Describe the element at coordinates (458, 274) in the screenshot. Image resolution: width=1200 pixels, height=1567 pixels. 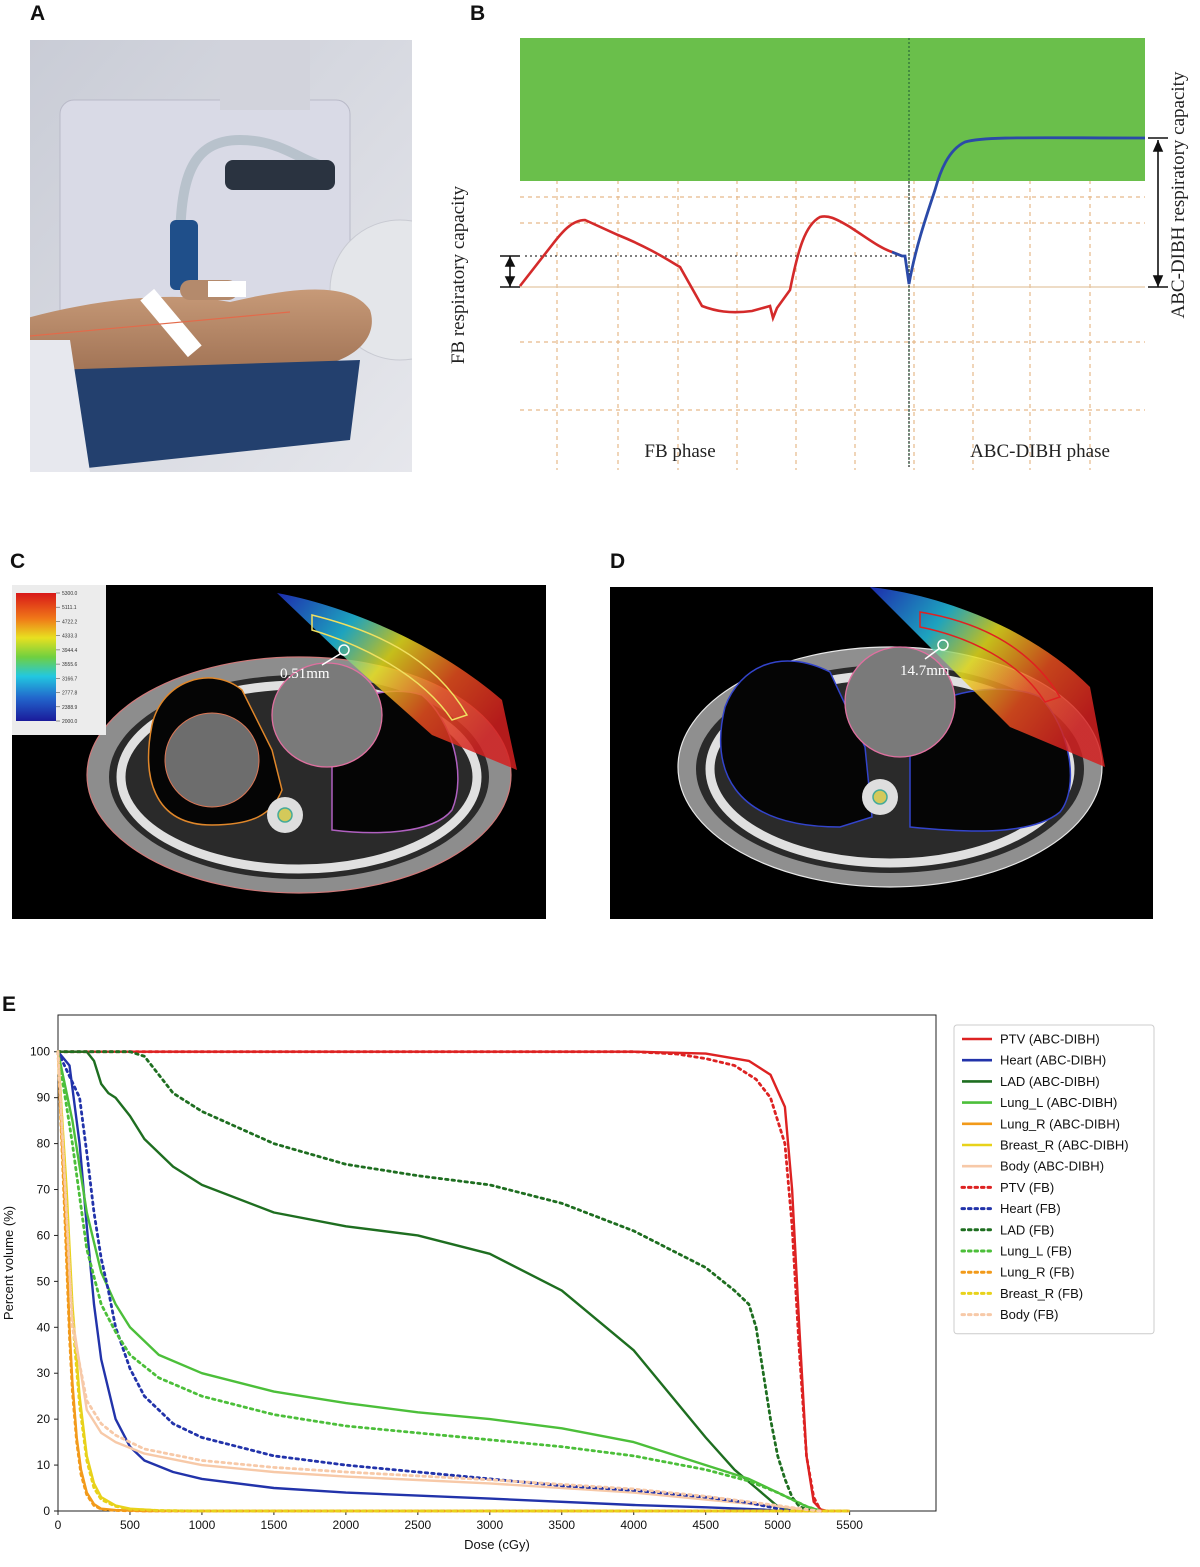
I see `panel-b-fb-capacity-label: FB respiratory capacity` at that location.